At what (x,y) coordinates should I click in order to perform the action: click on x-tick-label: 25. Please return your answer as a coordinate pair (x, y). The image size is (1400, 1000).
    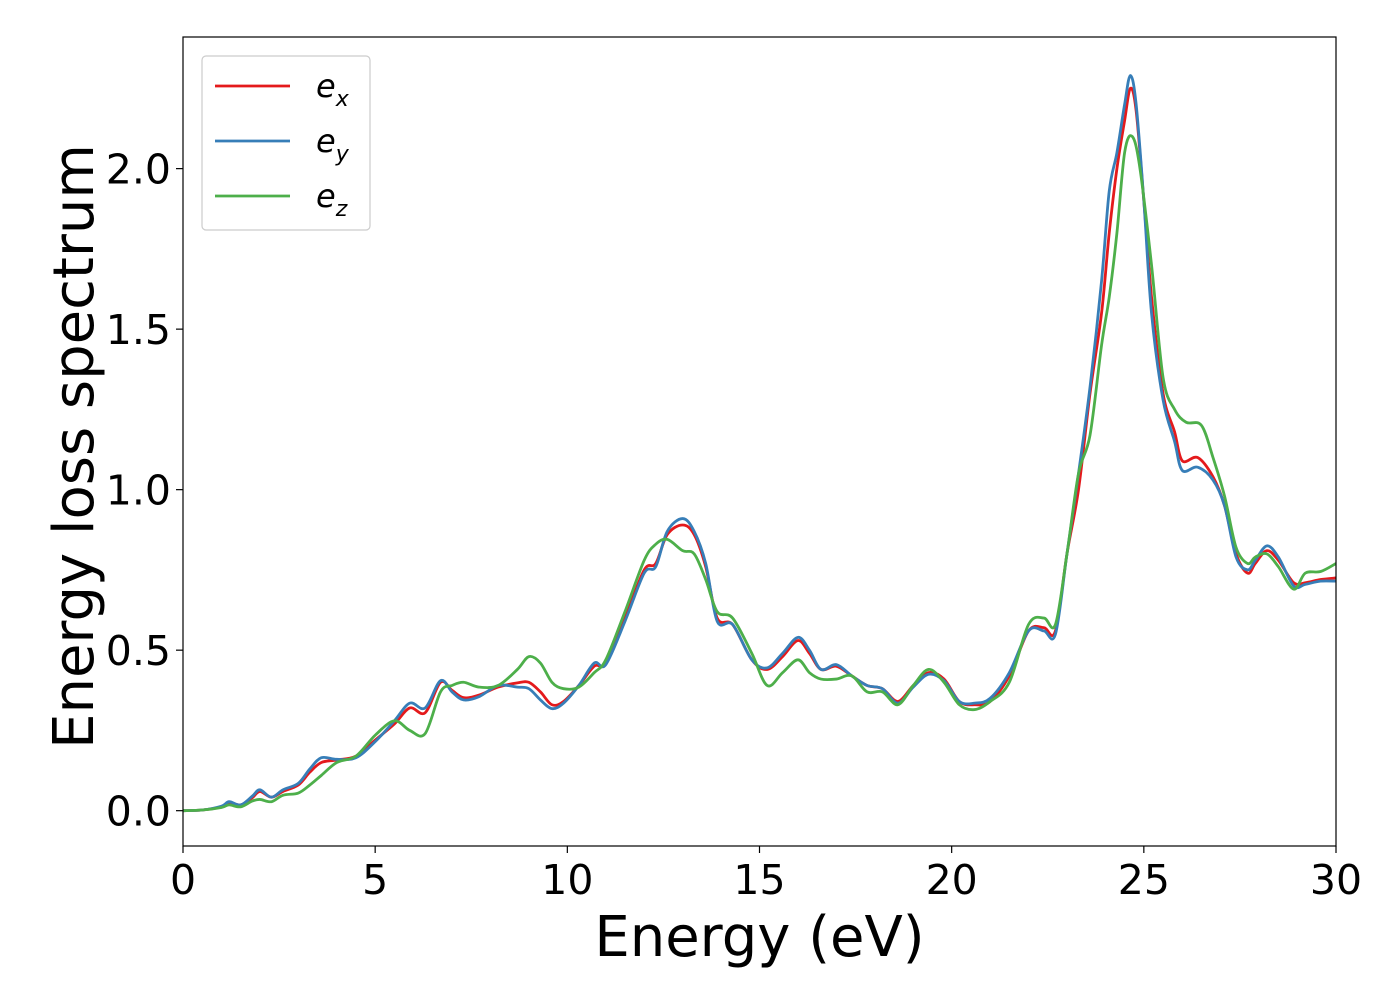
    Looking at the image, I should click on (1144, 880).